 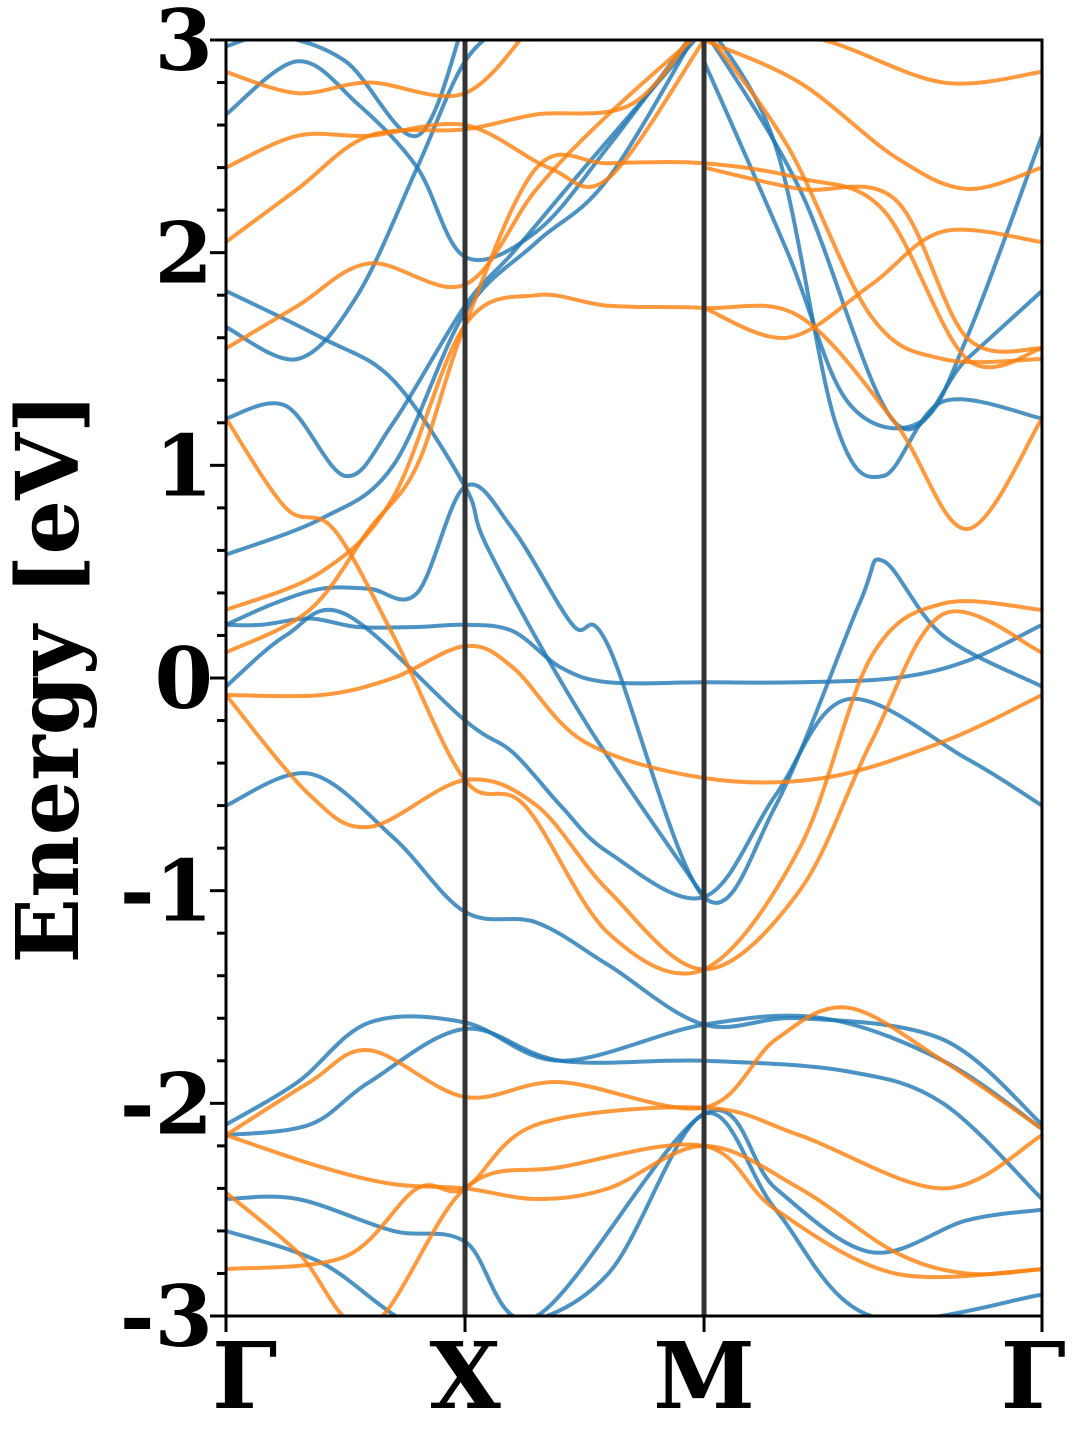 What do you see at coordinates (465, 1376) in the screenshot?
I see `x-tick-label-2: X` at bounding box center [465, 1376].